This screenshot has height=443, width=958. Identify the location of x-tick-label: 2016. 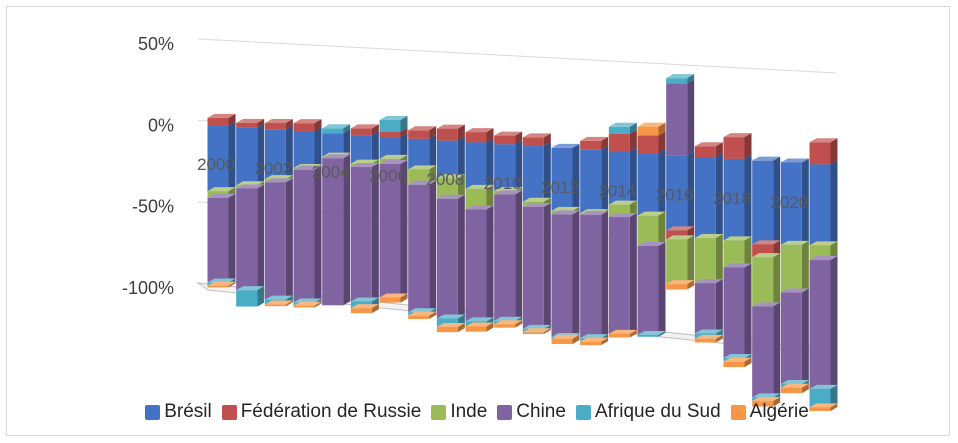
(675, 194).